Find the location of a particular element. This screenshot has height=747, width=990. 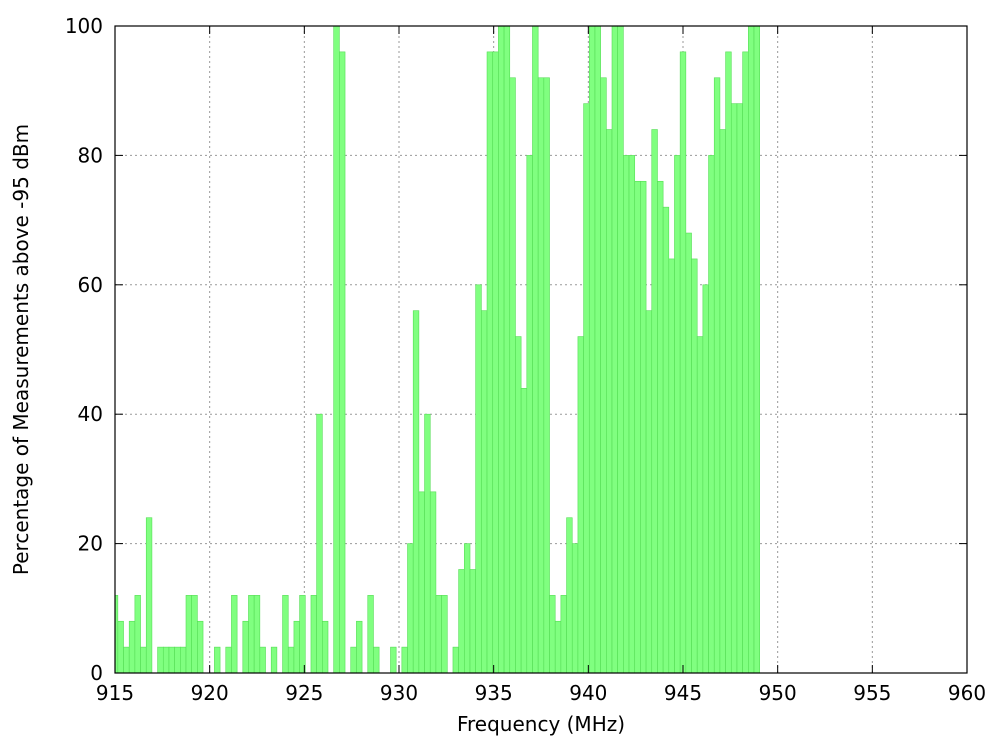

y-tick-label: 60 is located at coordinates (90, 285).